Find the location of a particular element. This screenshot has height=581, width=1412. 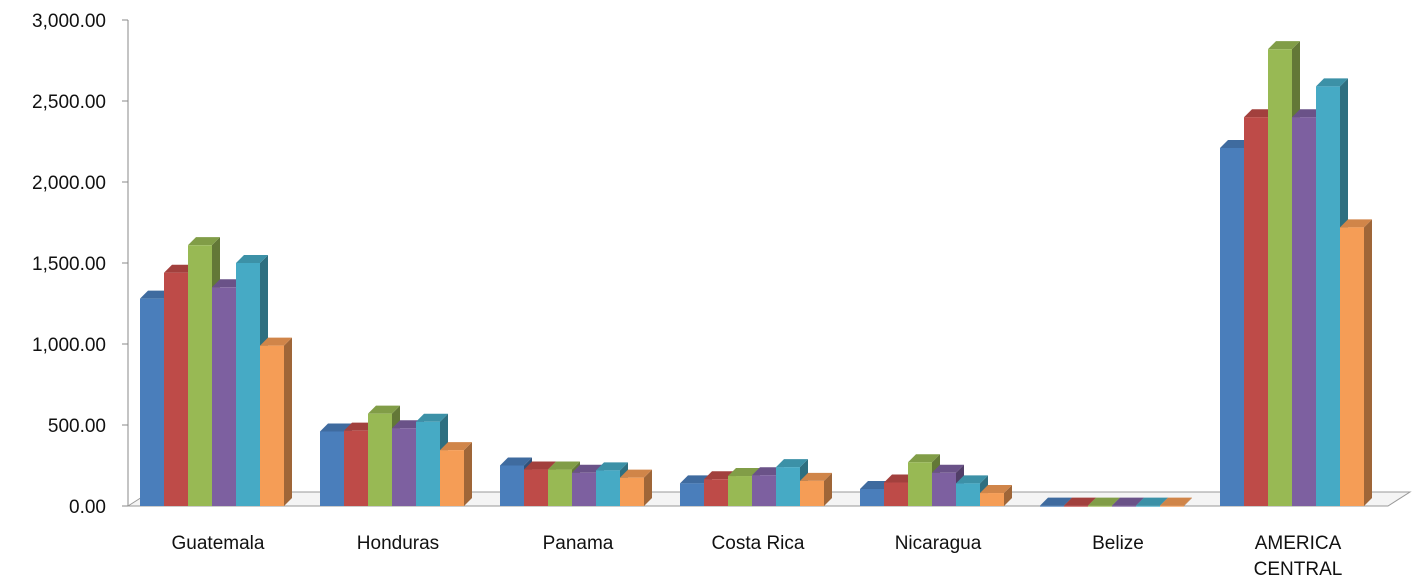

y-tick-label: 2,500.00 is located at coordinates (69, 102).